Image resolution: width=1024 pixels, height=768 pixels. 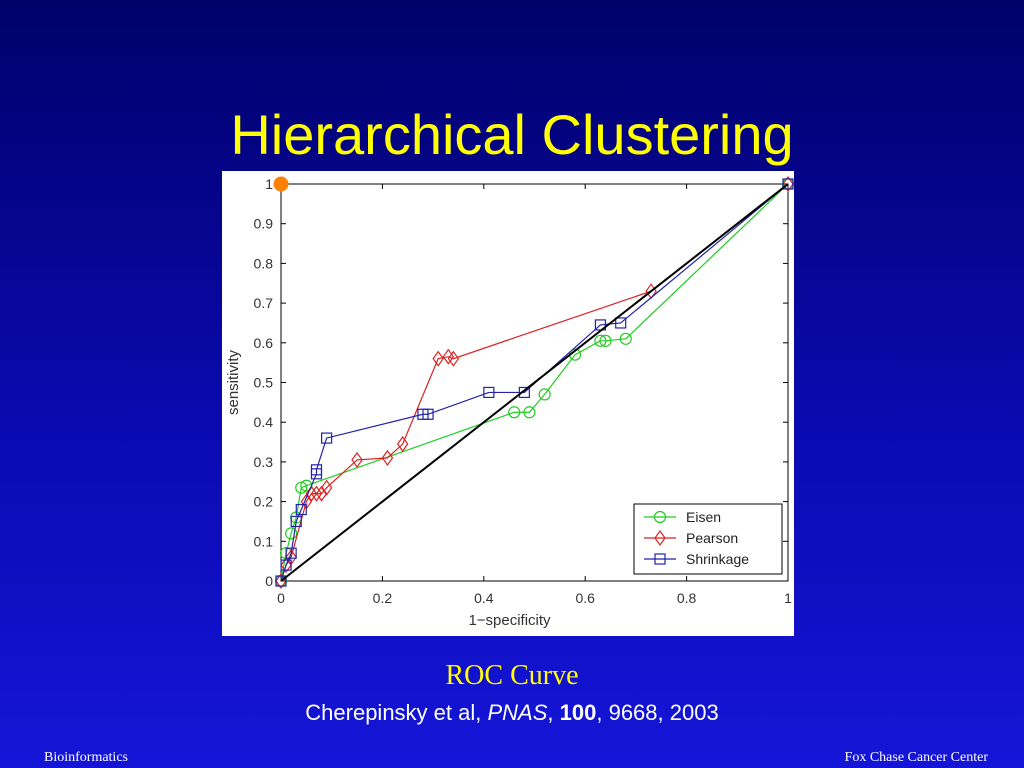 I want to click on y-axis-label: sensitivity, so click(x=233, y=382).